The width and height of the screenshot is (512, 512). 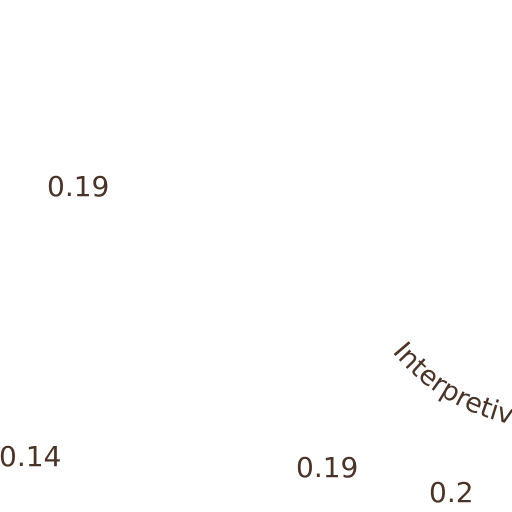 I want to click on value-label-3: 0.19, so click(x=327, y=467).